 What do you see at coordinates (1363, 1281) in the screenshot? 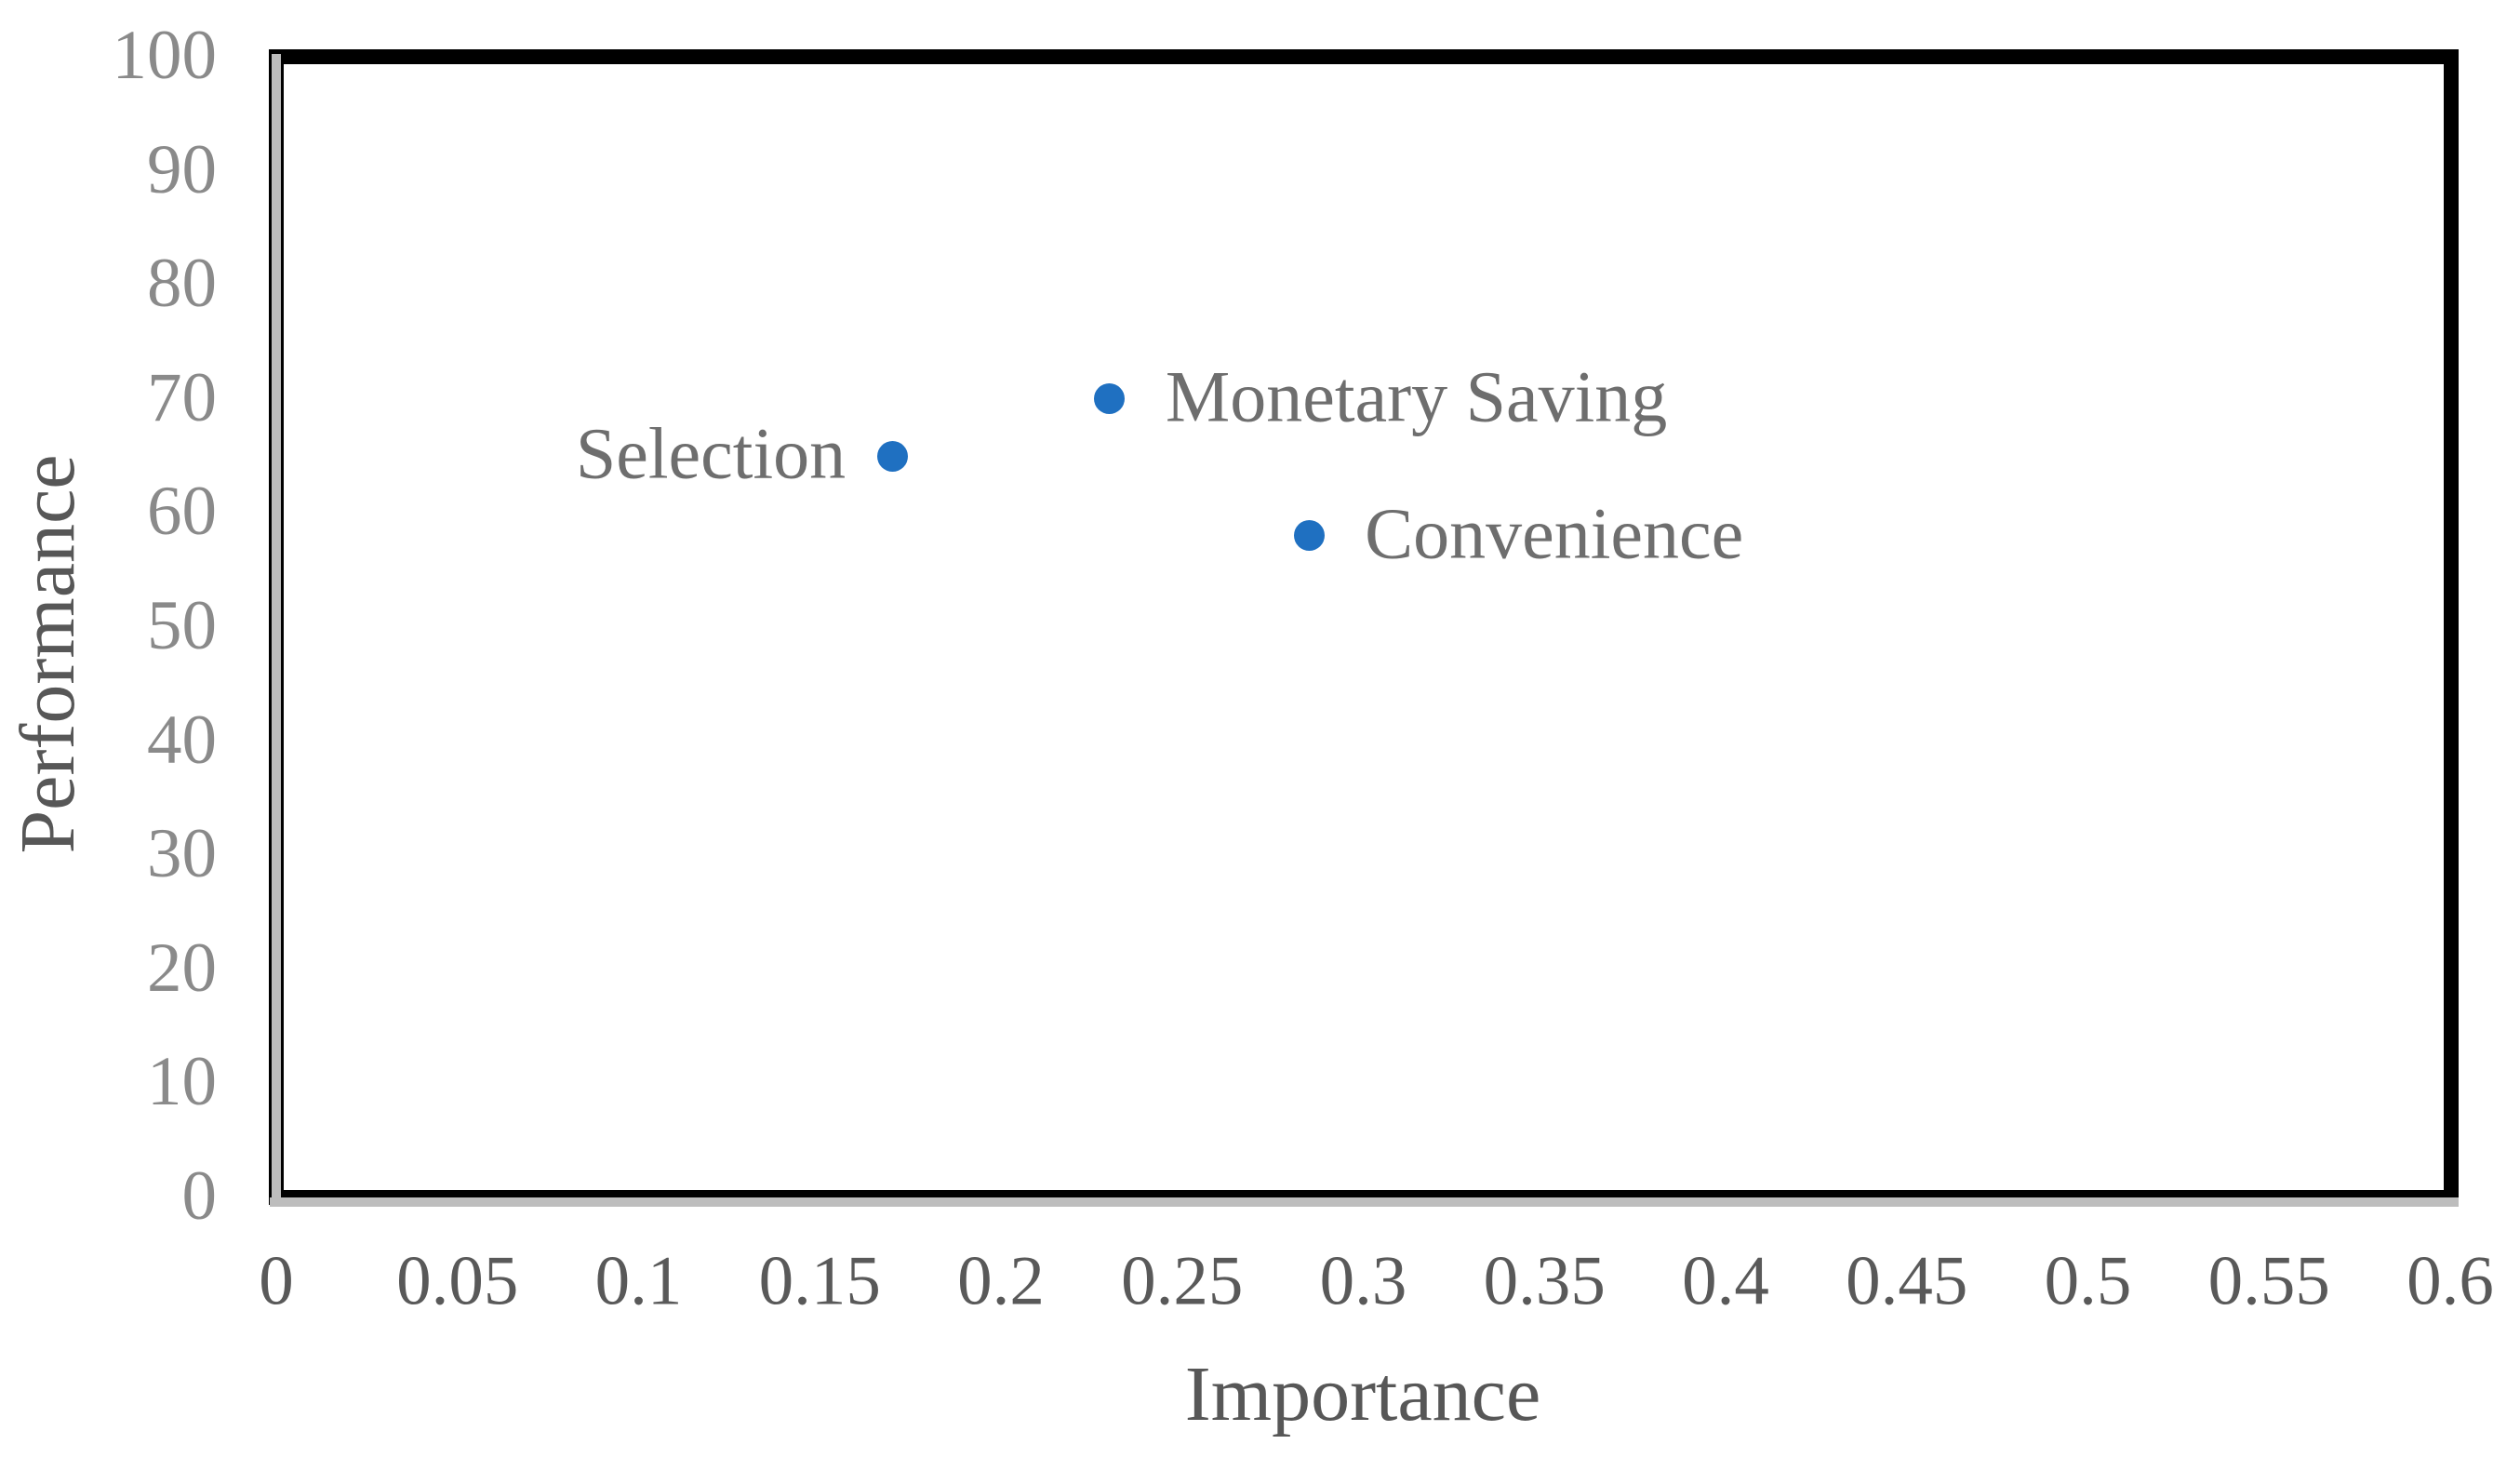
I see `x-tick-label-0-3: 0.3` at bounding box center [1363, 1281].